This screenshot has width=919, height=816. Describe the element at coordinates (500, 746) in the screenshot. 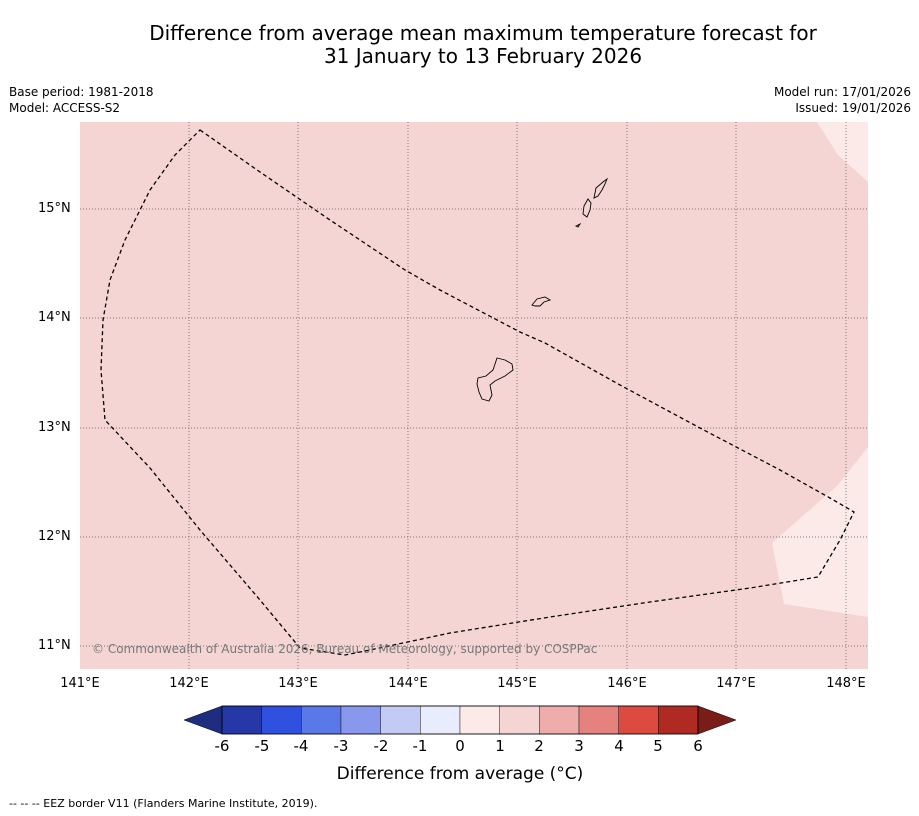

I see `colorbar-tick: 1` at that location.